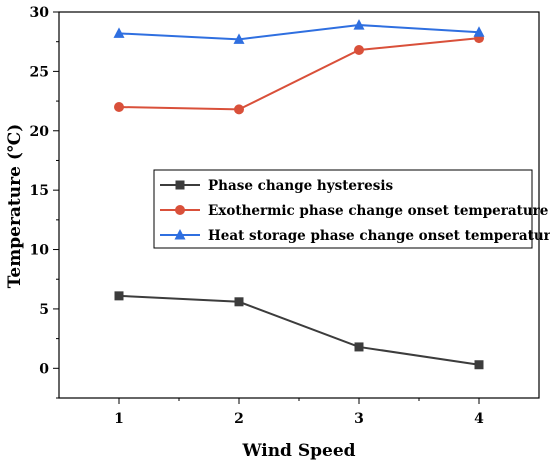 The height and width of the screenshot is (469, 550). I want to click on x-tick-label: 1, so click(119, 419).